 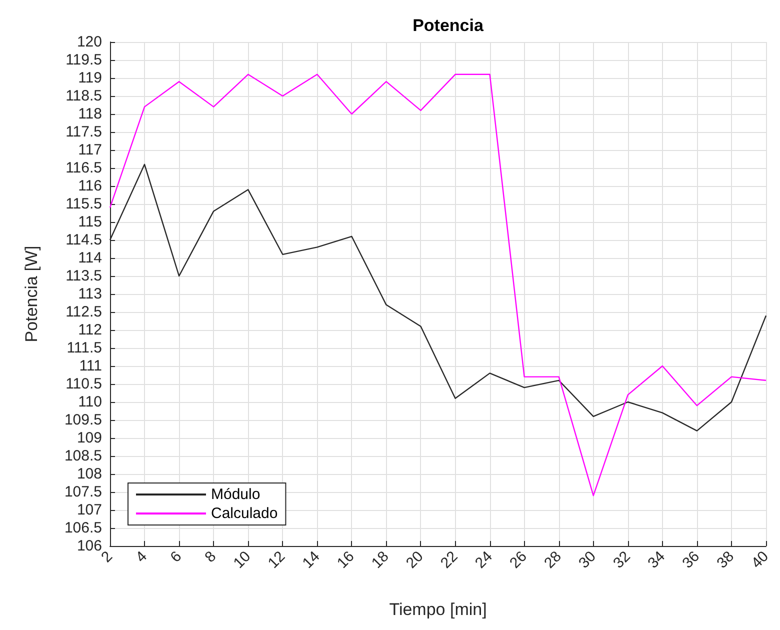 What do you see at coordinates (235, 494) in the screenshot?
I see `legend-label: Módulo` at bounding box center [235, 494].